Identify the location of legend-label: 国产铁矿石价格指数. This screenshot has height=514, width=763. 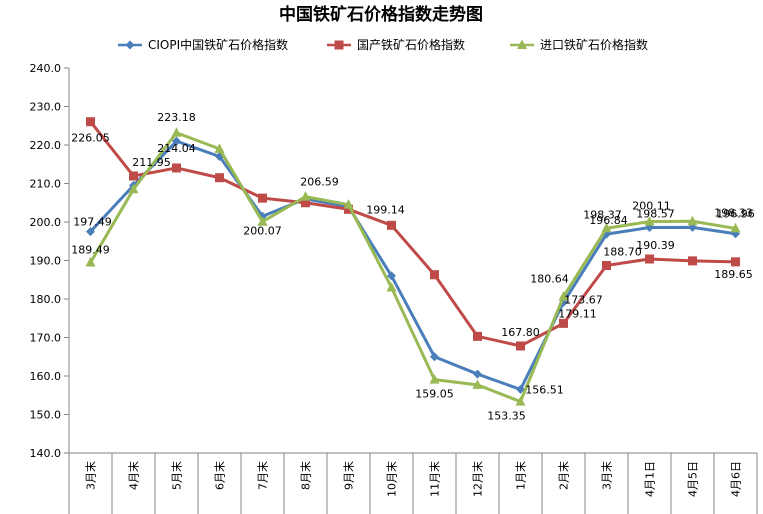
(411, 44).